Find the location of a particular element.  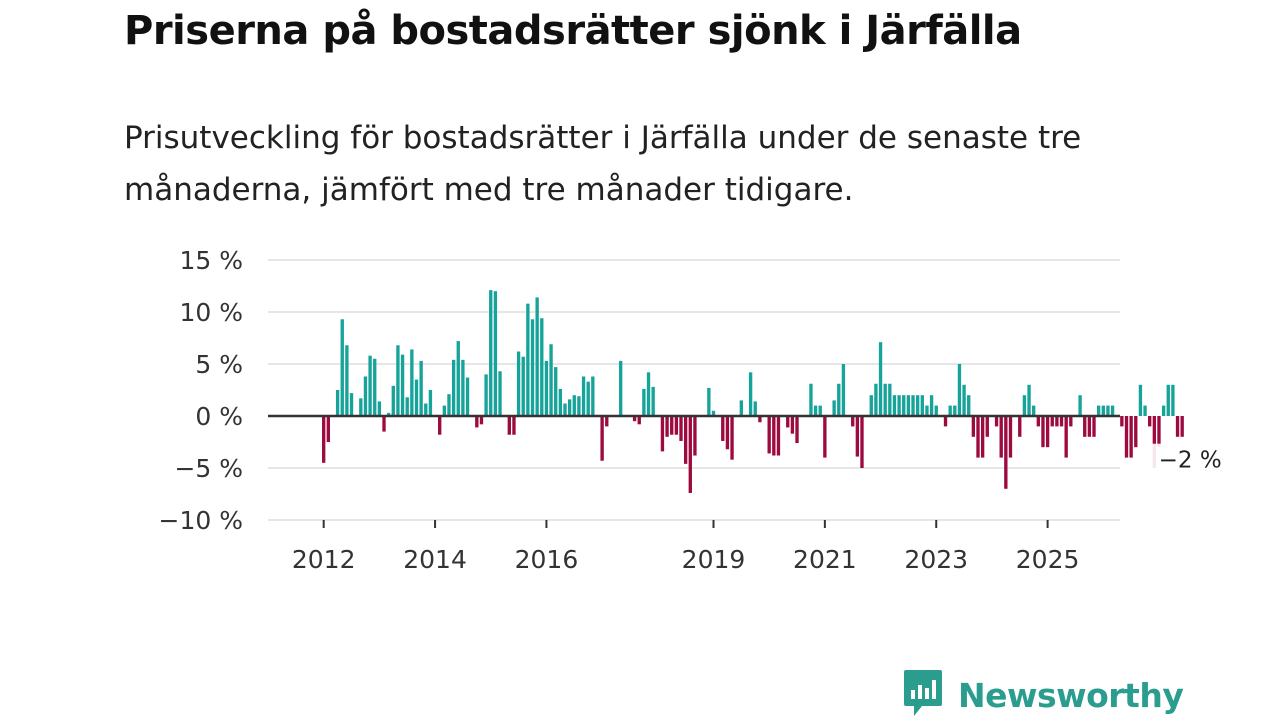

y-tick-label: −10 % is located at coordinates (201, 520).